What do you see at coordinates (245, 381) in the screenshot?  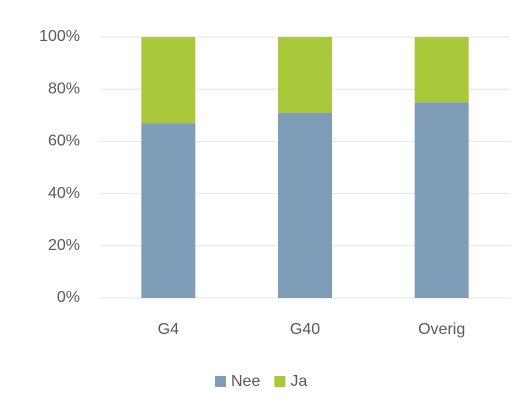 I see `legend-label: Nee` at bounding box center [245, 381].